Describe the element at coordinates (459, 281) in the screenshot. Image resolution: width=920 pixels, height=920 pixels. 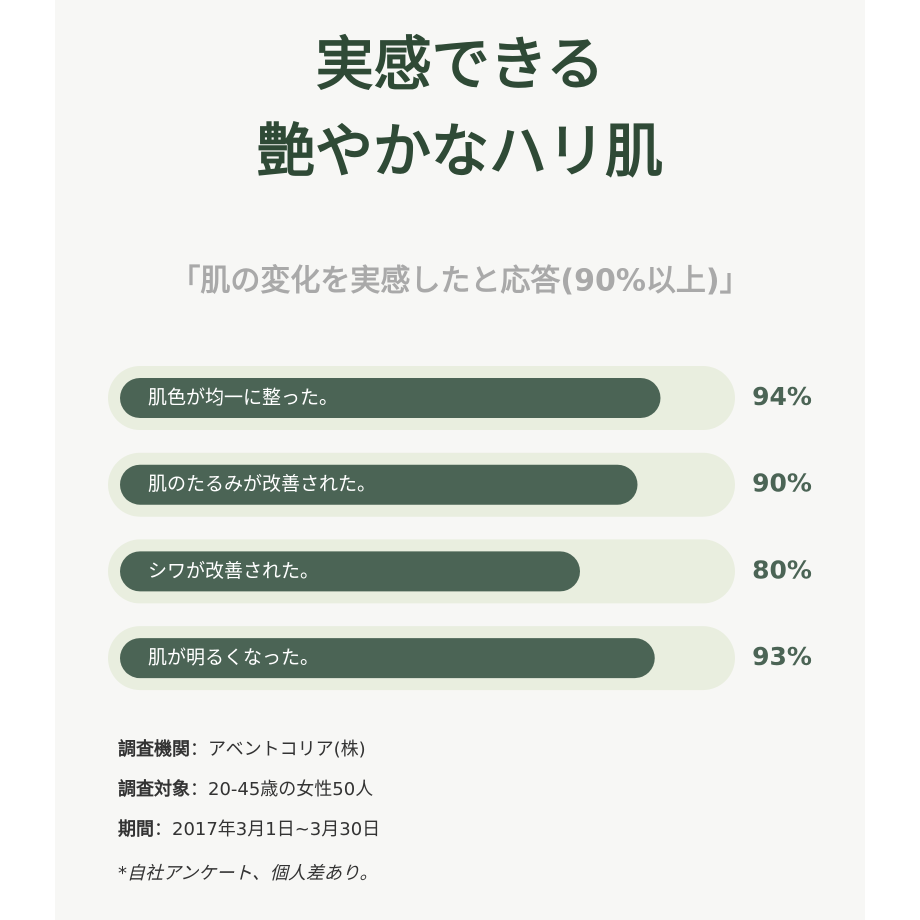
I see `subtitle: 「肌の変化を実感したと応答(90%以上)」` at that location.